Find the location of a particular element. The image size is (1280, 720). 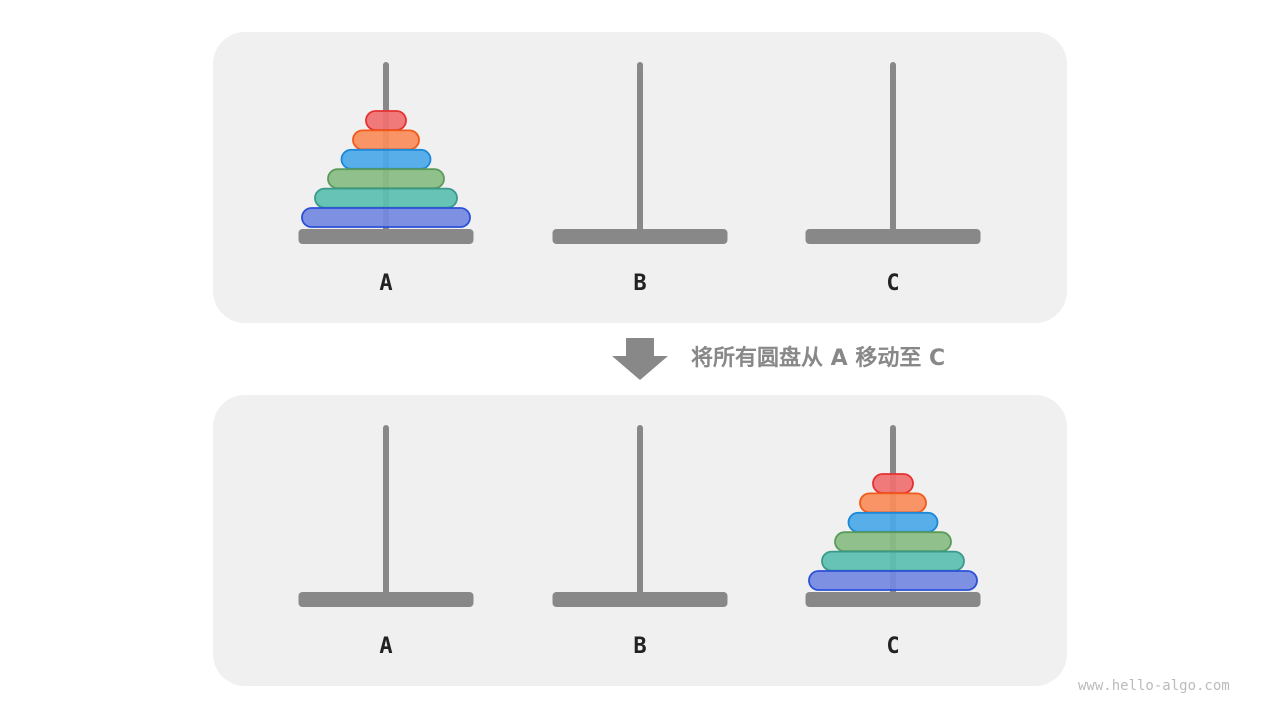

arrow-head is located at coordinates (640, 368).